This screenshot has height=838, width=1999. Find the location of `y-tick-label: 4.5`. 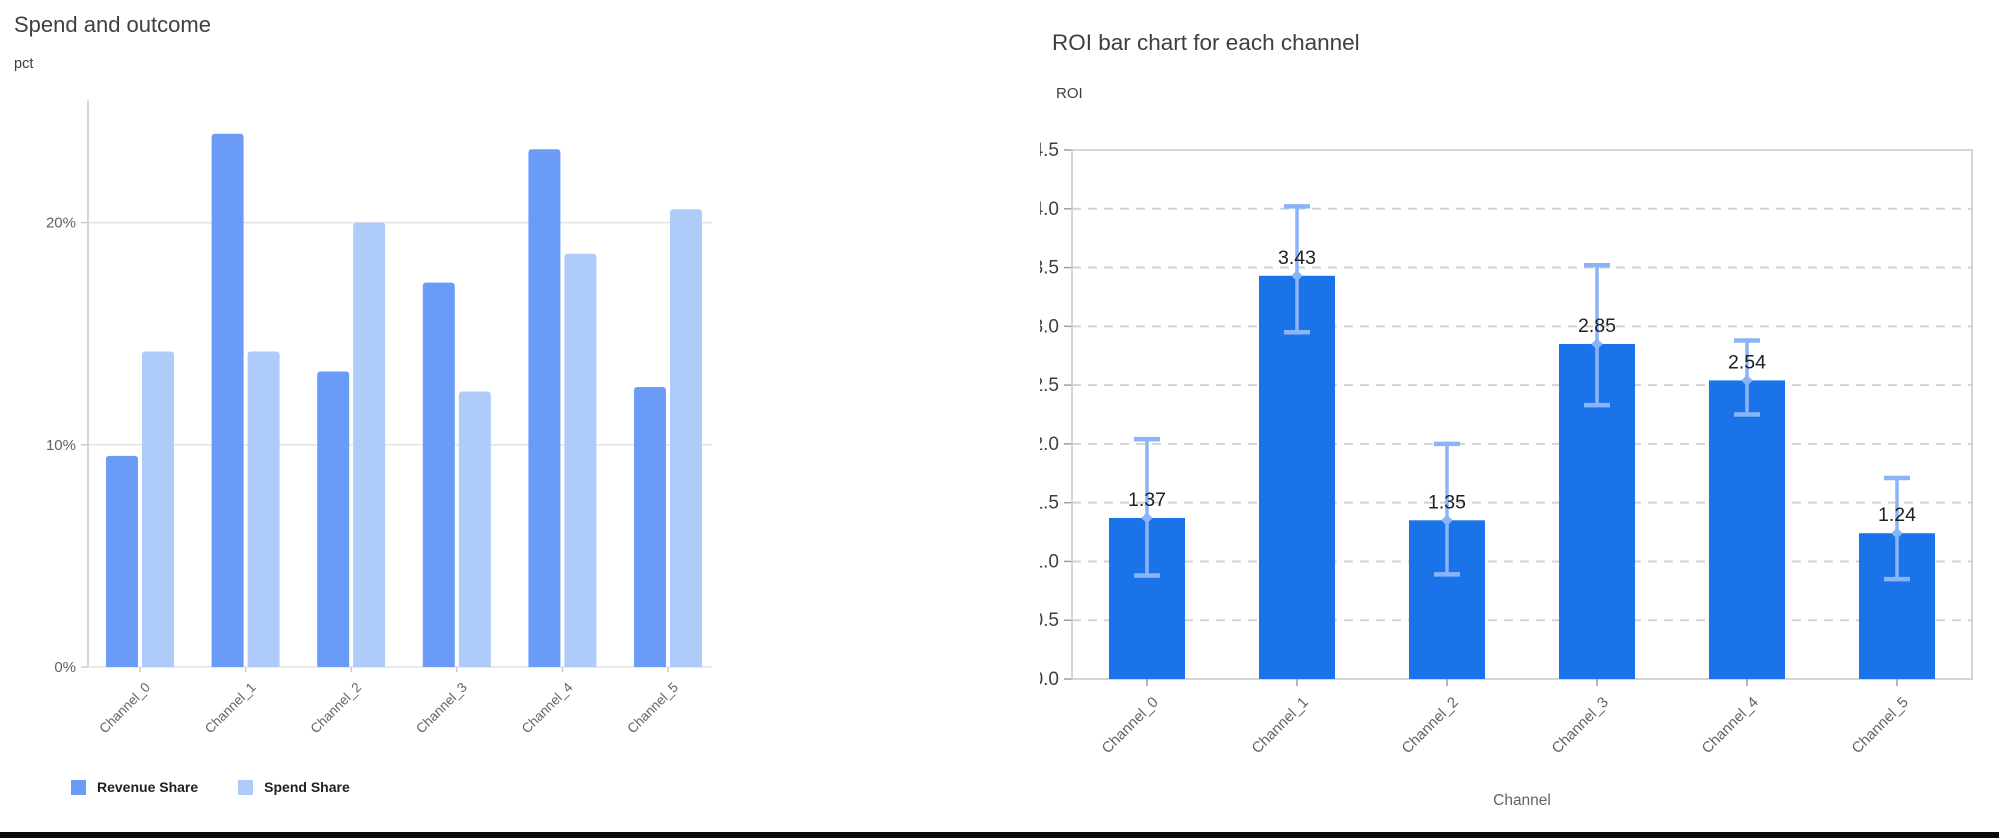

y-tick-label: 4.5 is located at coordinates (1049, 150).